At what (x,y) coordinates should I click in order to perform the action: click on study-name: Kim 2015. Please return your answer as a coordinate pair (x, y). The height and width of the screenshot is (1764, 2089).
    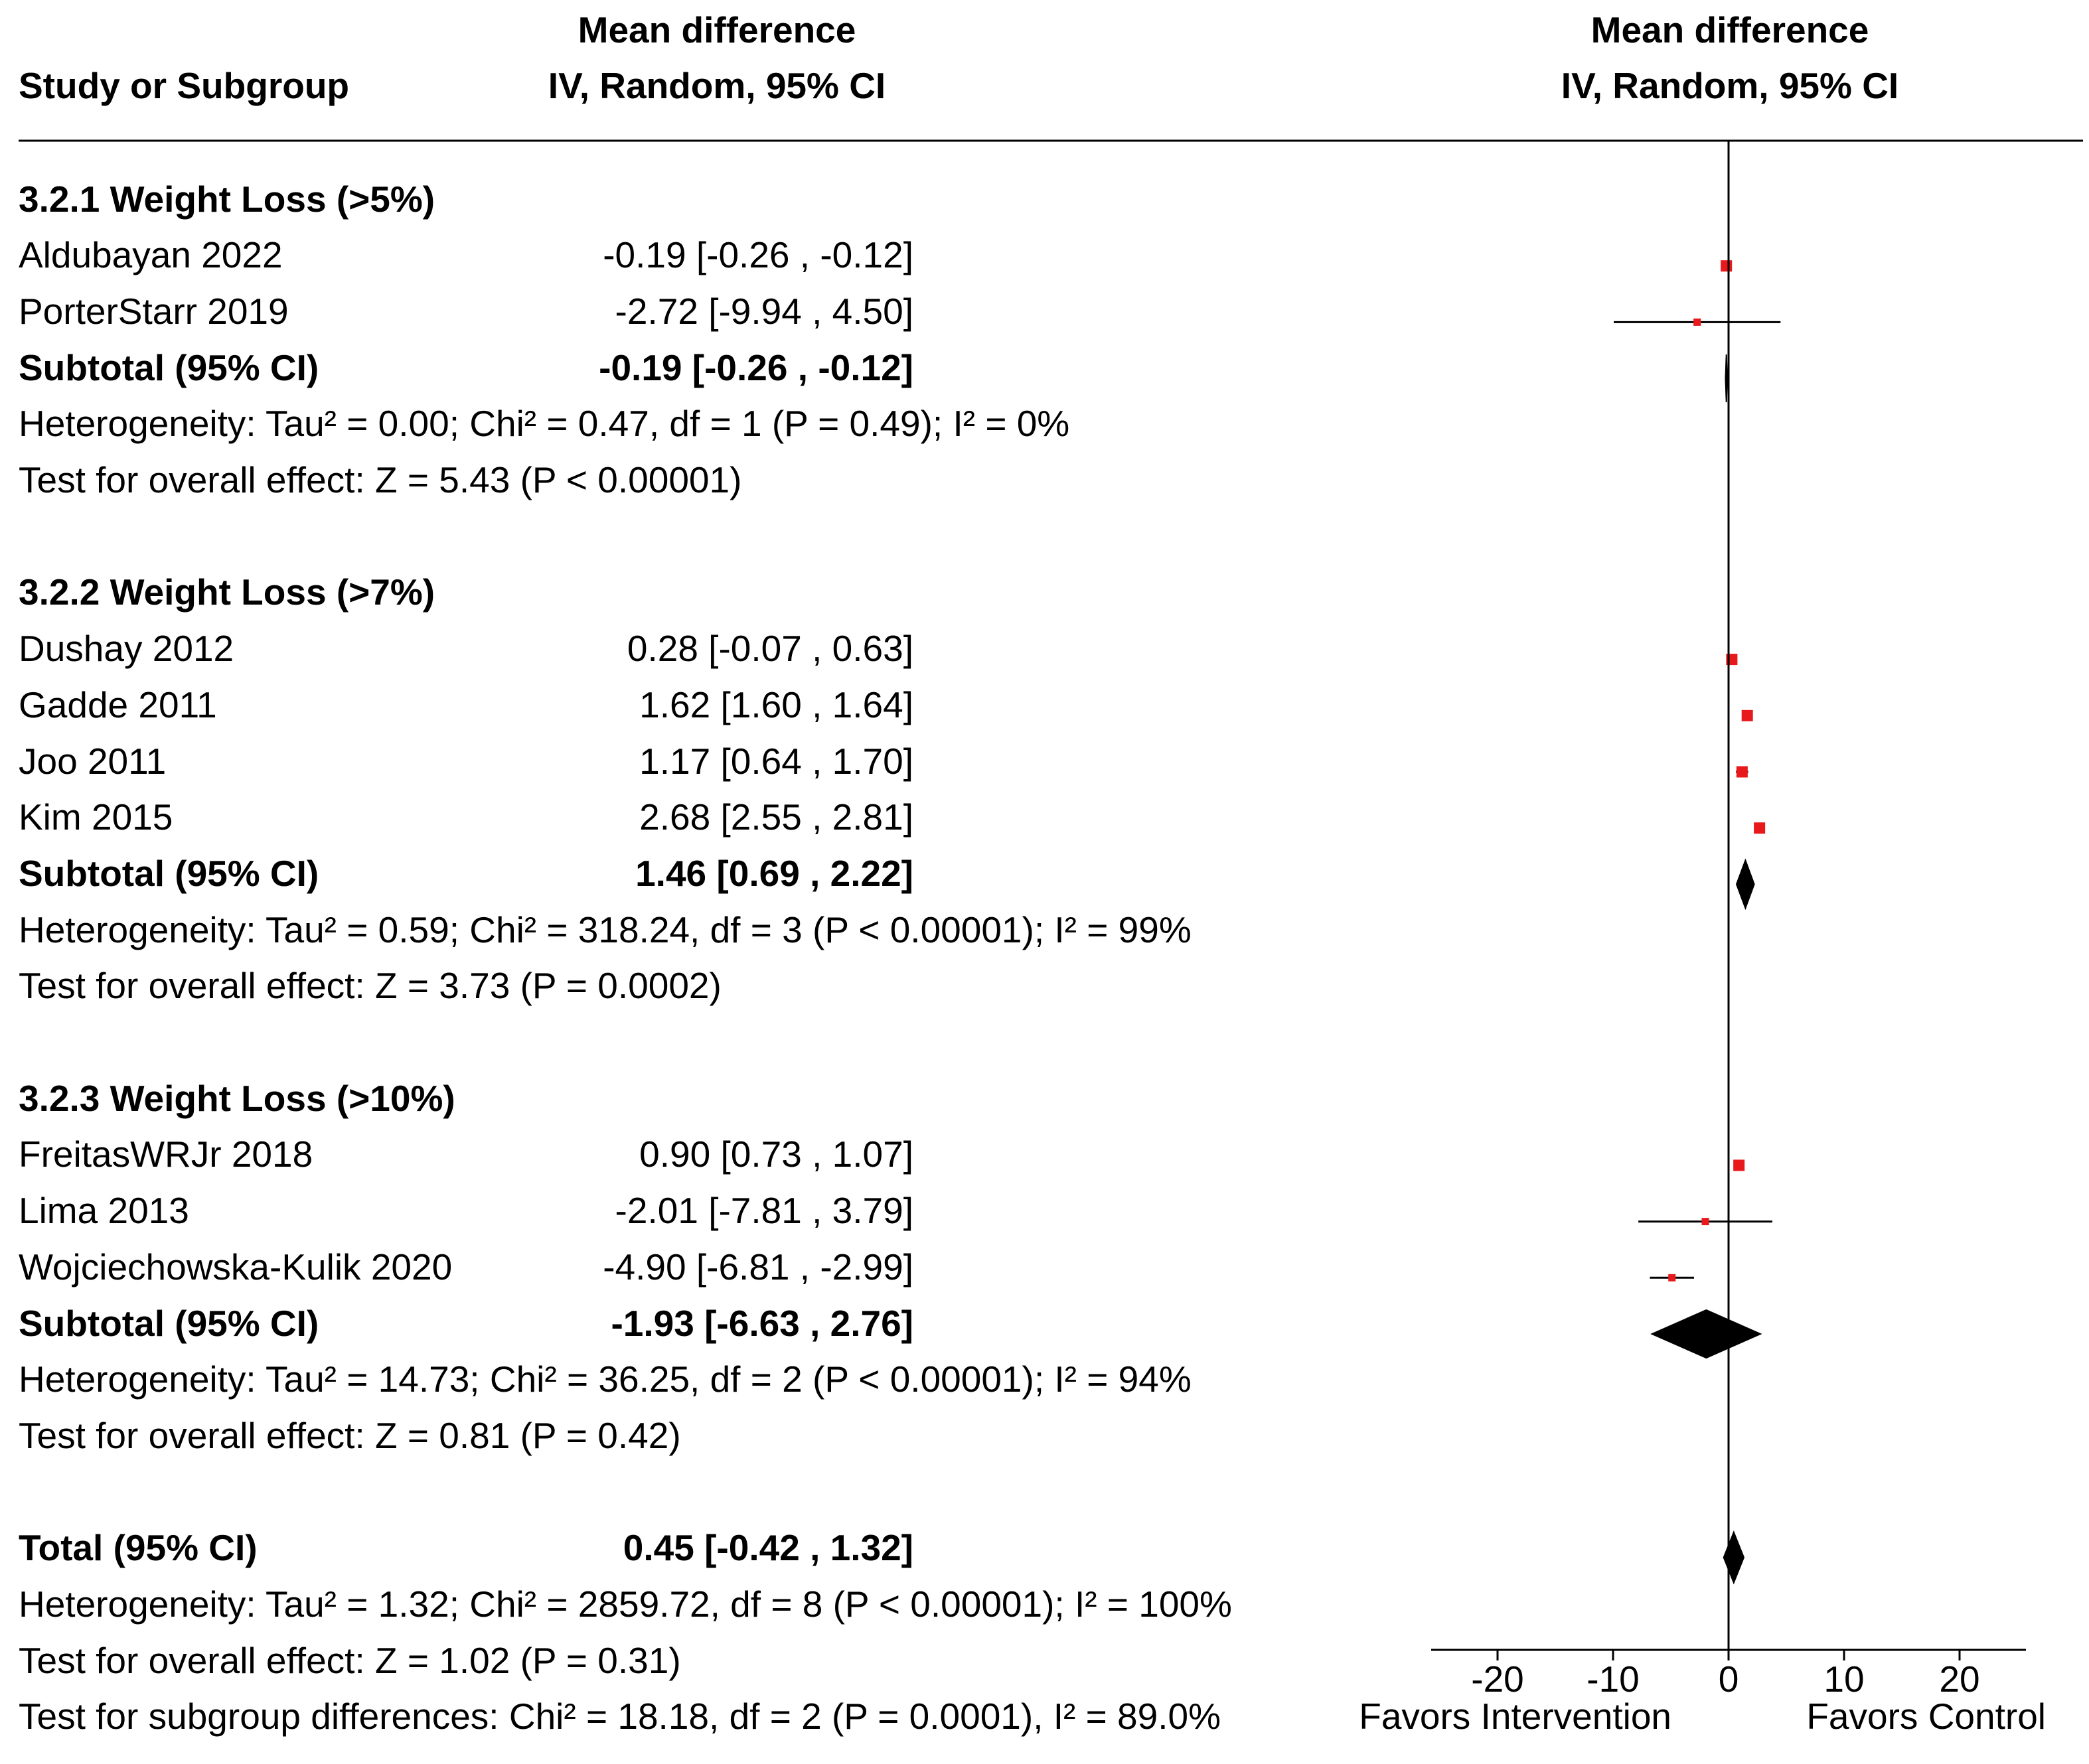
    Looking at the image, I should click on (96, 817).